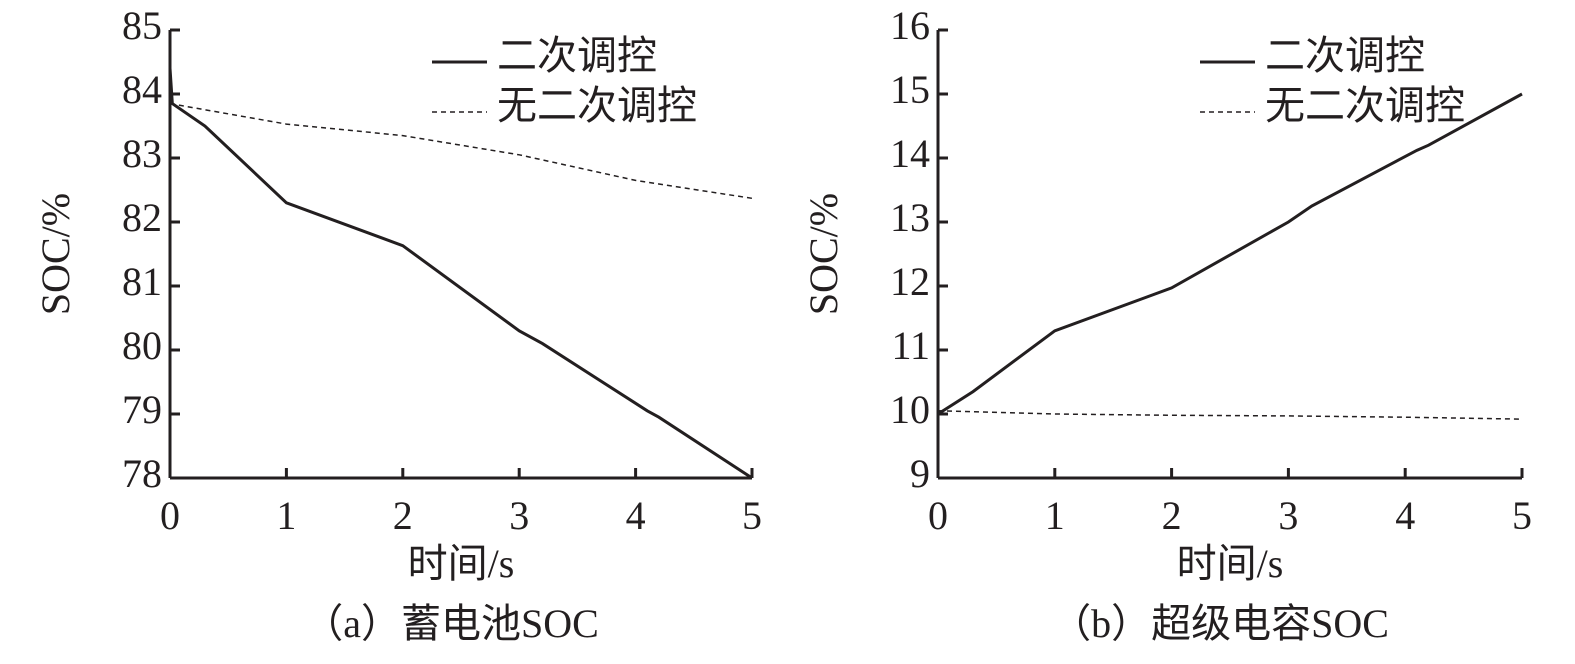 The image size is (1575, 664). What do you see at coordinates (142, 345) in the screenshot?
I see `y-tick-label: 80` at bounding box center [142, 345].